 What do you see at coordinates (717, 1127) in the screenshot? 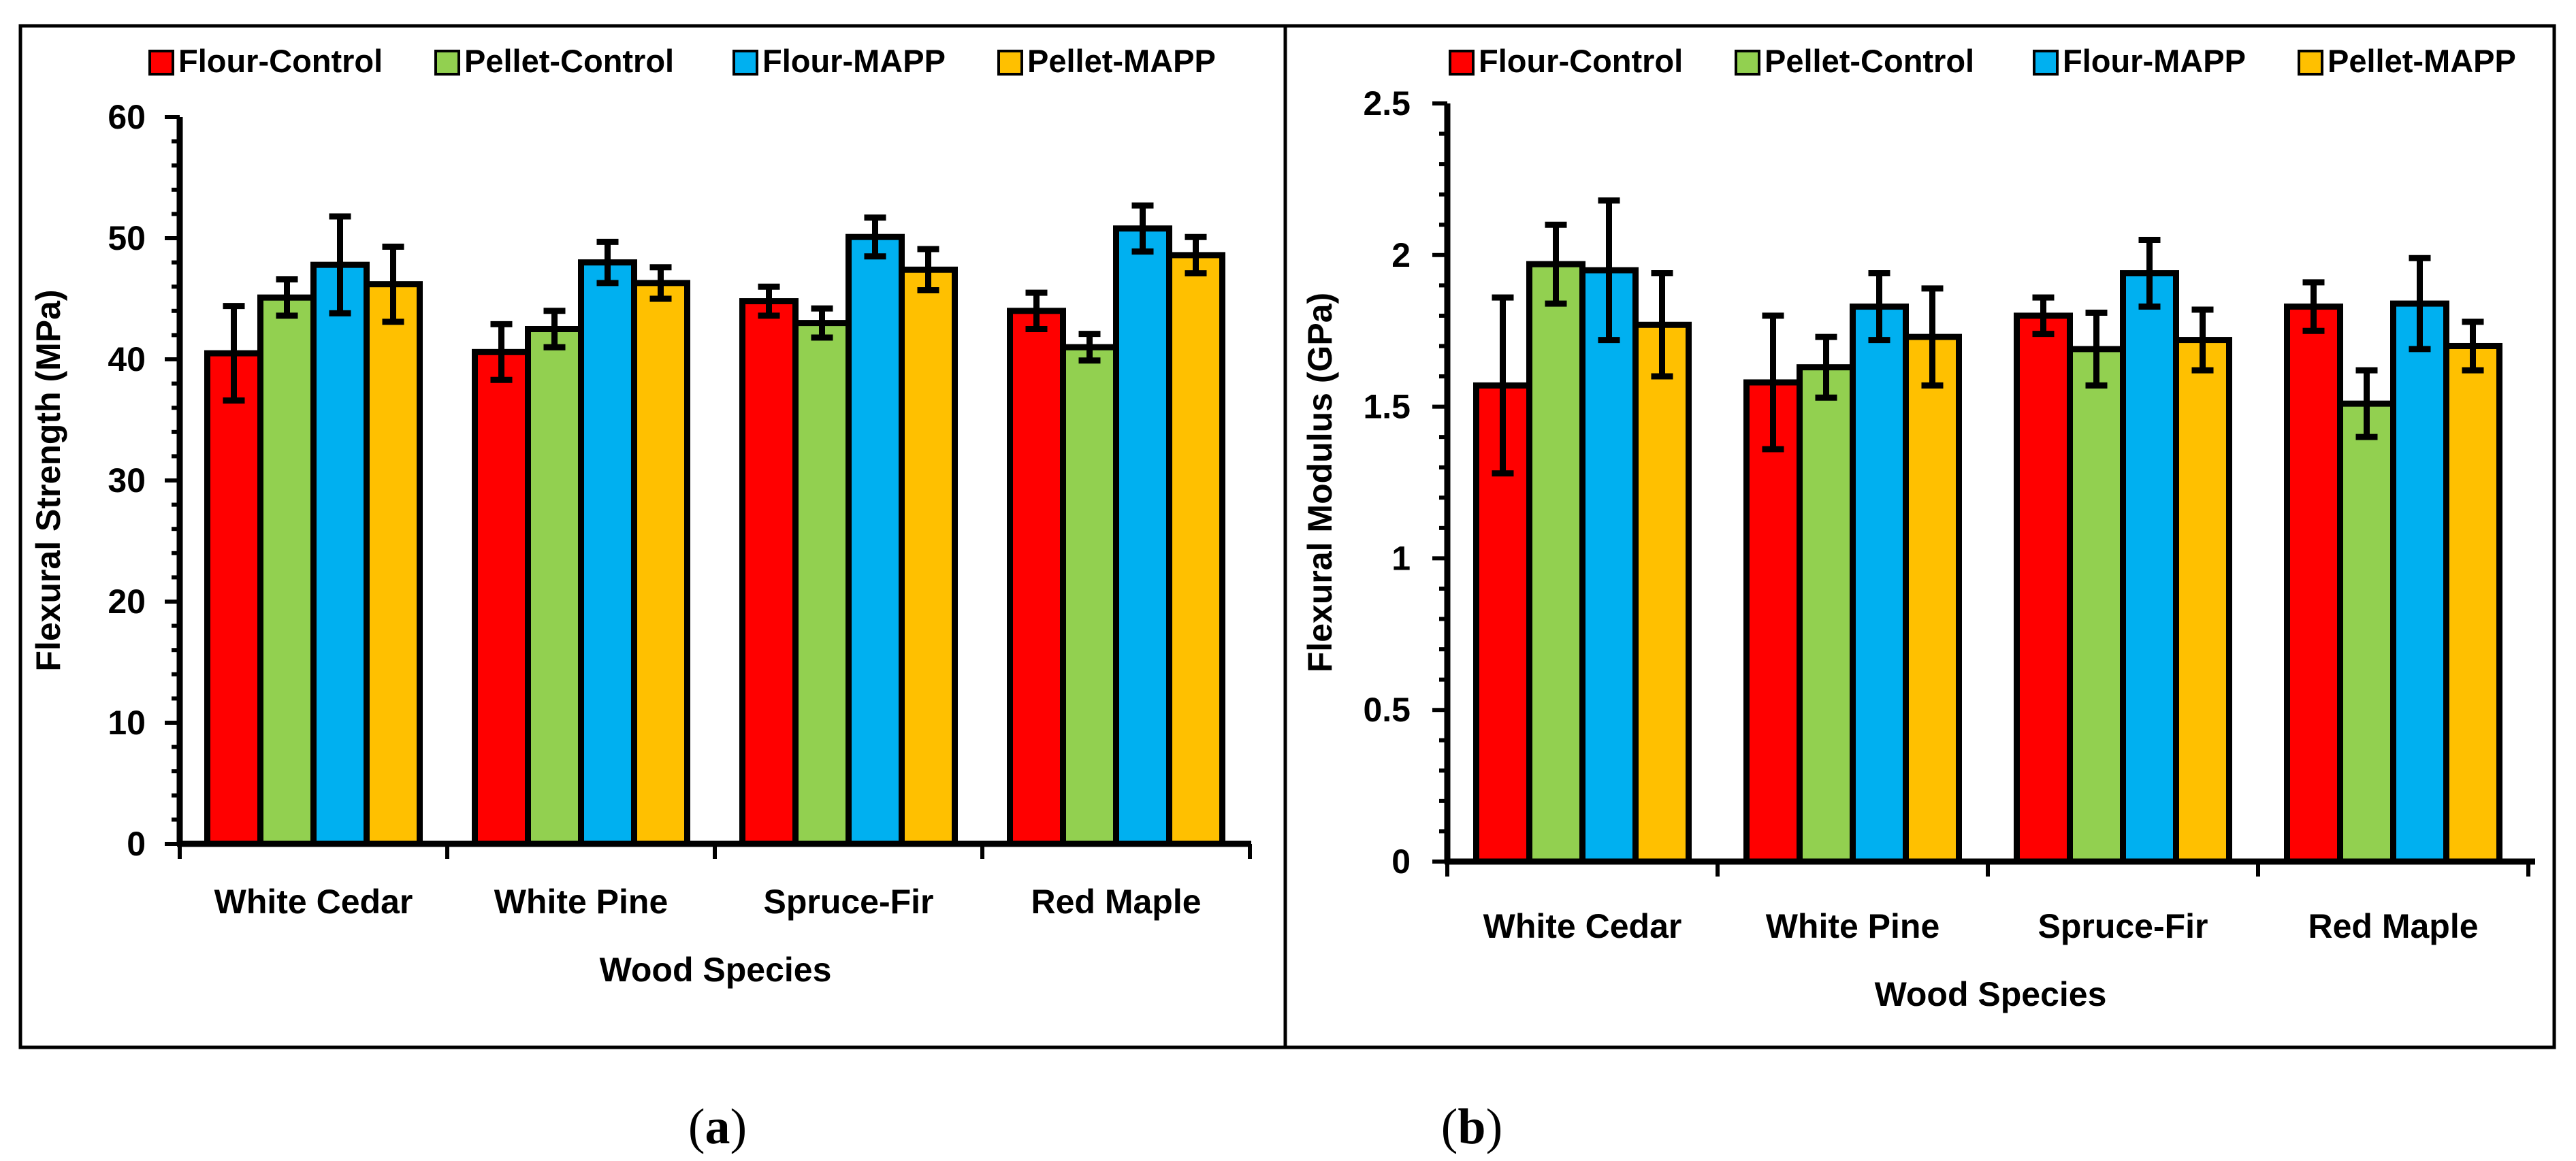
I see `caption-a: (a)` at bounding box center [717, 1127].